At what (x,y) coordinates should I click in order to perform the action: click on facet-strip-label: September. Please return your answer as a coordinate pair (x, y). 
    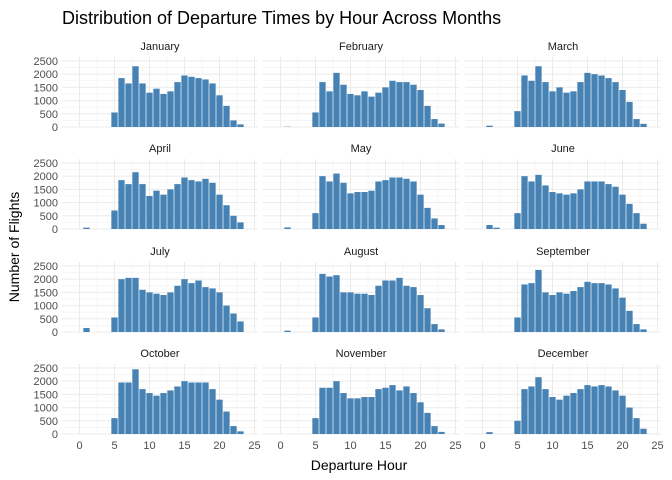
    Looking at the image, I should click on (563, 252).